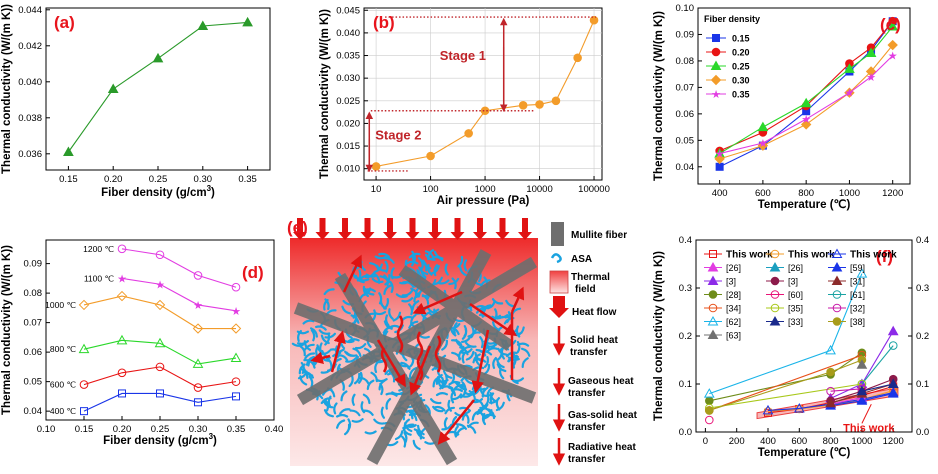 This screenshot has width=938, height=474. I want to click on legend-entry: [60], so click(795, 295).